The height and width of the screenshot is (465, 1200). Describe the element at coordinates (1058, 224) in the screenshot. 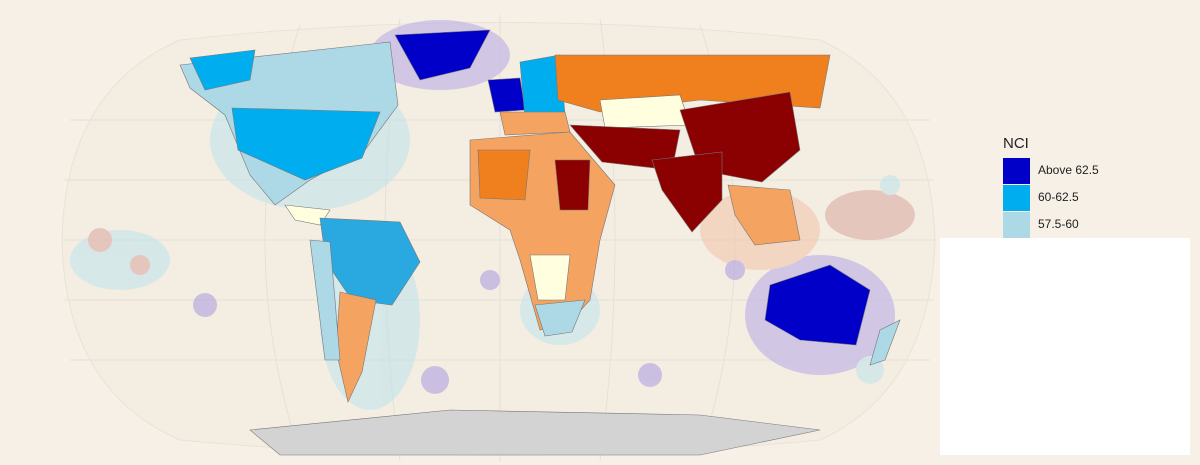

I see `legend-label: 57.5-60` at that location.